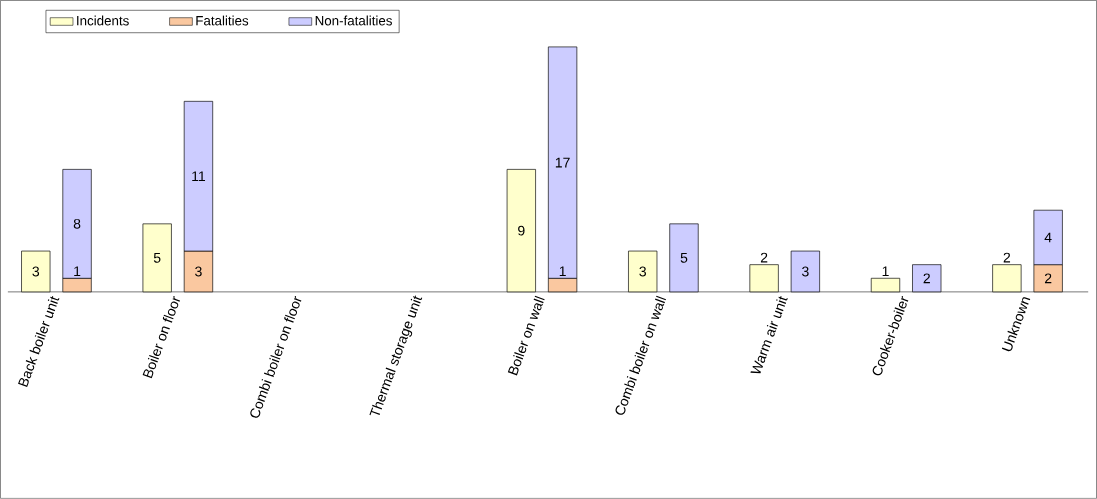 This screenshot has height=499, width=1097. Describe the element at coordinates (77, 223) in the screenshot. I see `data-label: 8` at that location.